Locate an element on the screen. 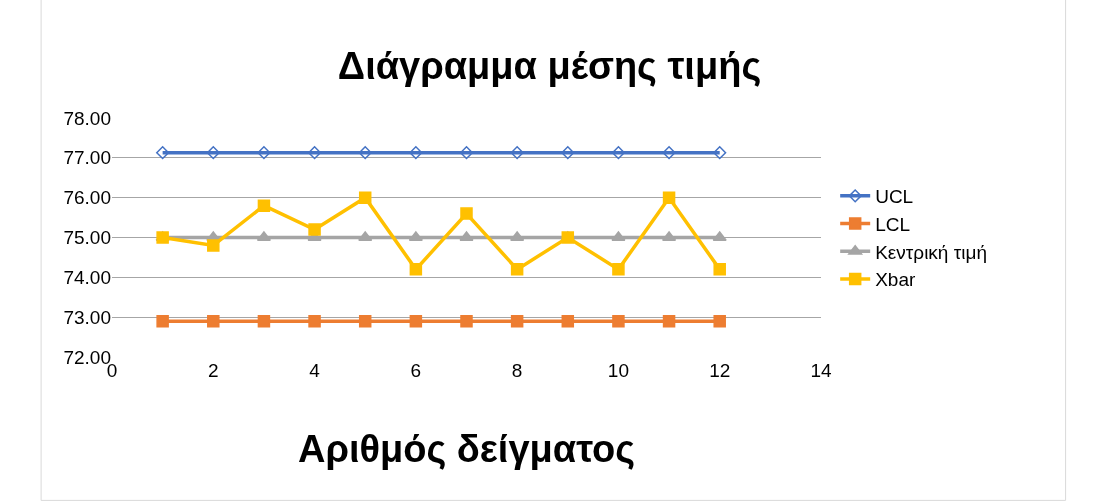 The width and height of the screenshot is (1099, 502). legend-label: Κεντρική τιμή is located at coordinates (931, 252).